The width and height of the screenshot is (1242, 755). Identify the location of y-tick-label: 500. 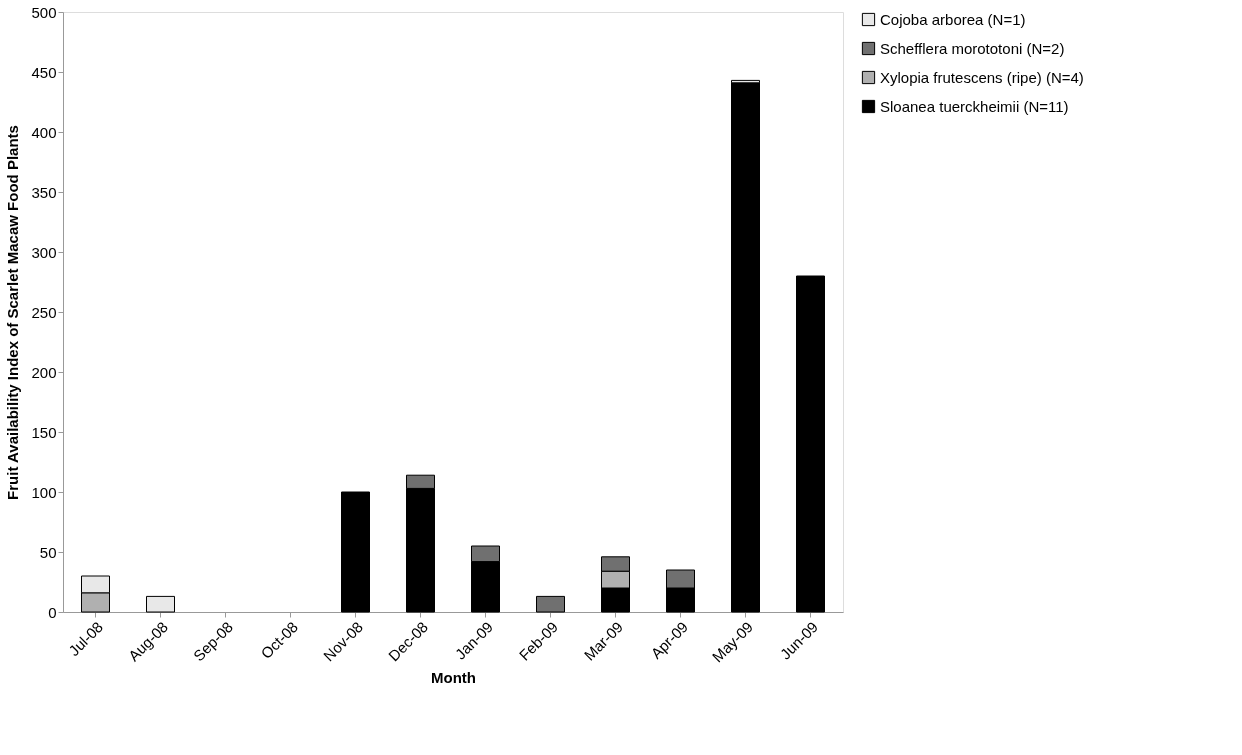
(44, 12).